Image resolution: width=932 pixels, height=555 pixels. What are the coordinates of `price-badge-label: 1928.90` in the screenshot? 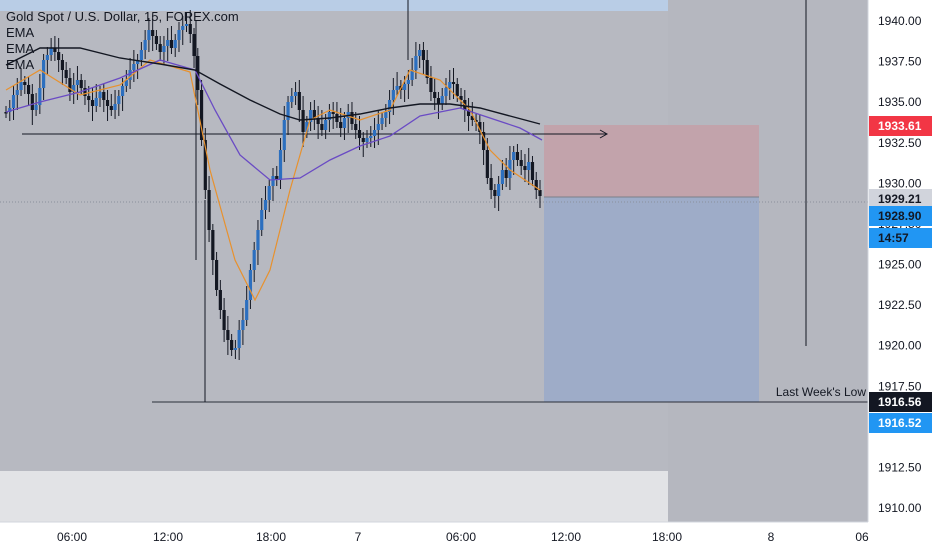 It's located at (900, 216).